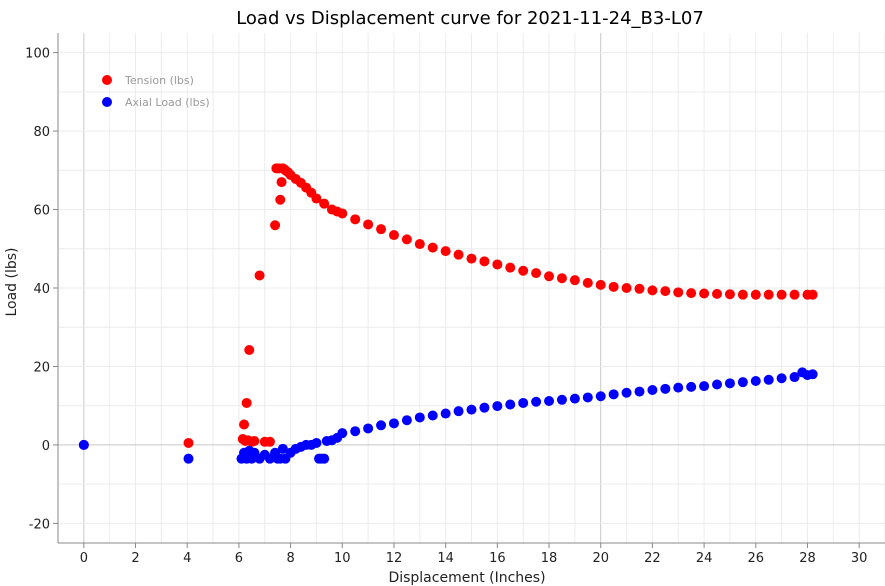  What do you see at coordinates (159, 80) in the screenshot?
I see `legend-label-tension: Tension (lbs)` at bounding box center [159, 80].